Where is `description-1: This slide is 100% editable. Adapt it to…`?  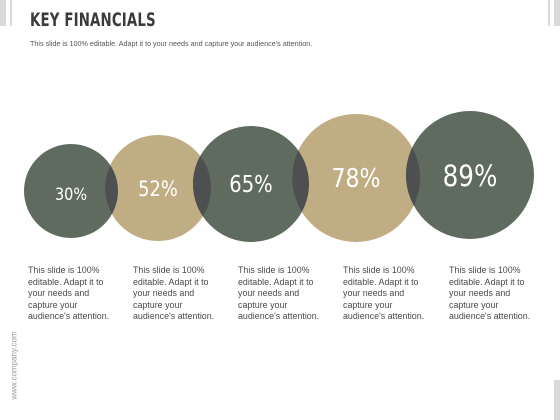
description-1: This slide is 100% editable. Adapt it to… is located at coordinates (69, 293).